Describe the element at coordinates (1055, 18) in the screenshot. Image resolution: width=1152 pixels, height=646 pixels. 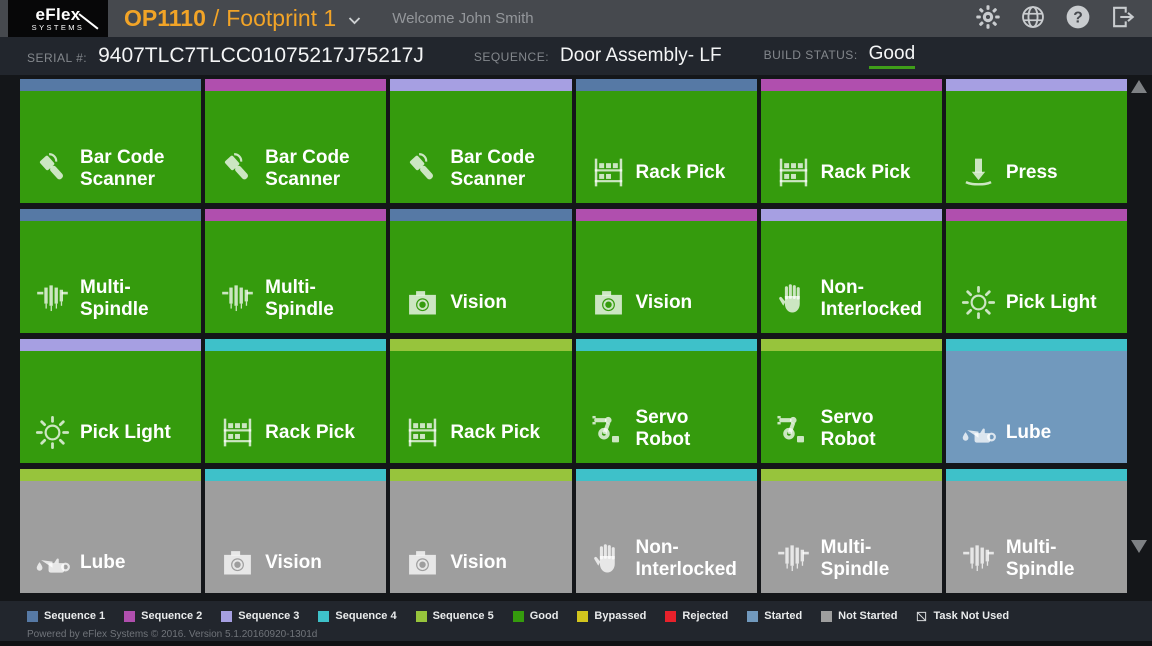
I see `header-icons: ?` at that location.